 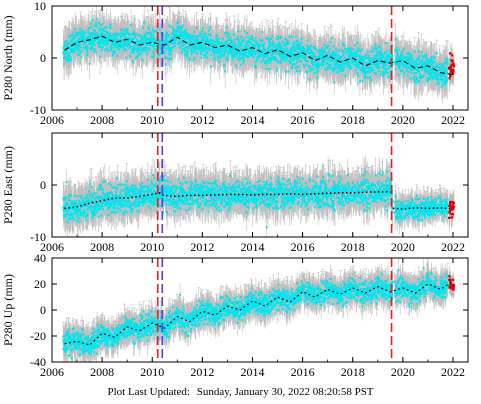 What do you see at coordinates (40, 6) in the screenshot?
I see `y-tick-label: 10` at bounding box center [40, 6].